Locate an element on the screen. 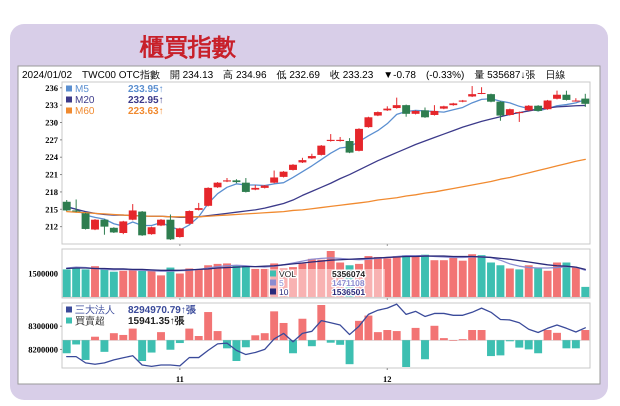 This screenshot has width=620, height=406. annotation: 223.63↑ is located at coordinates (146, 111).